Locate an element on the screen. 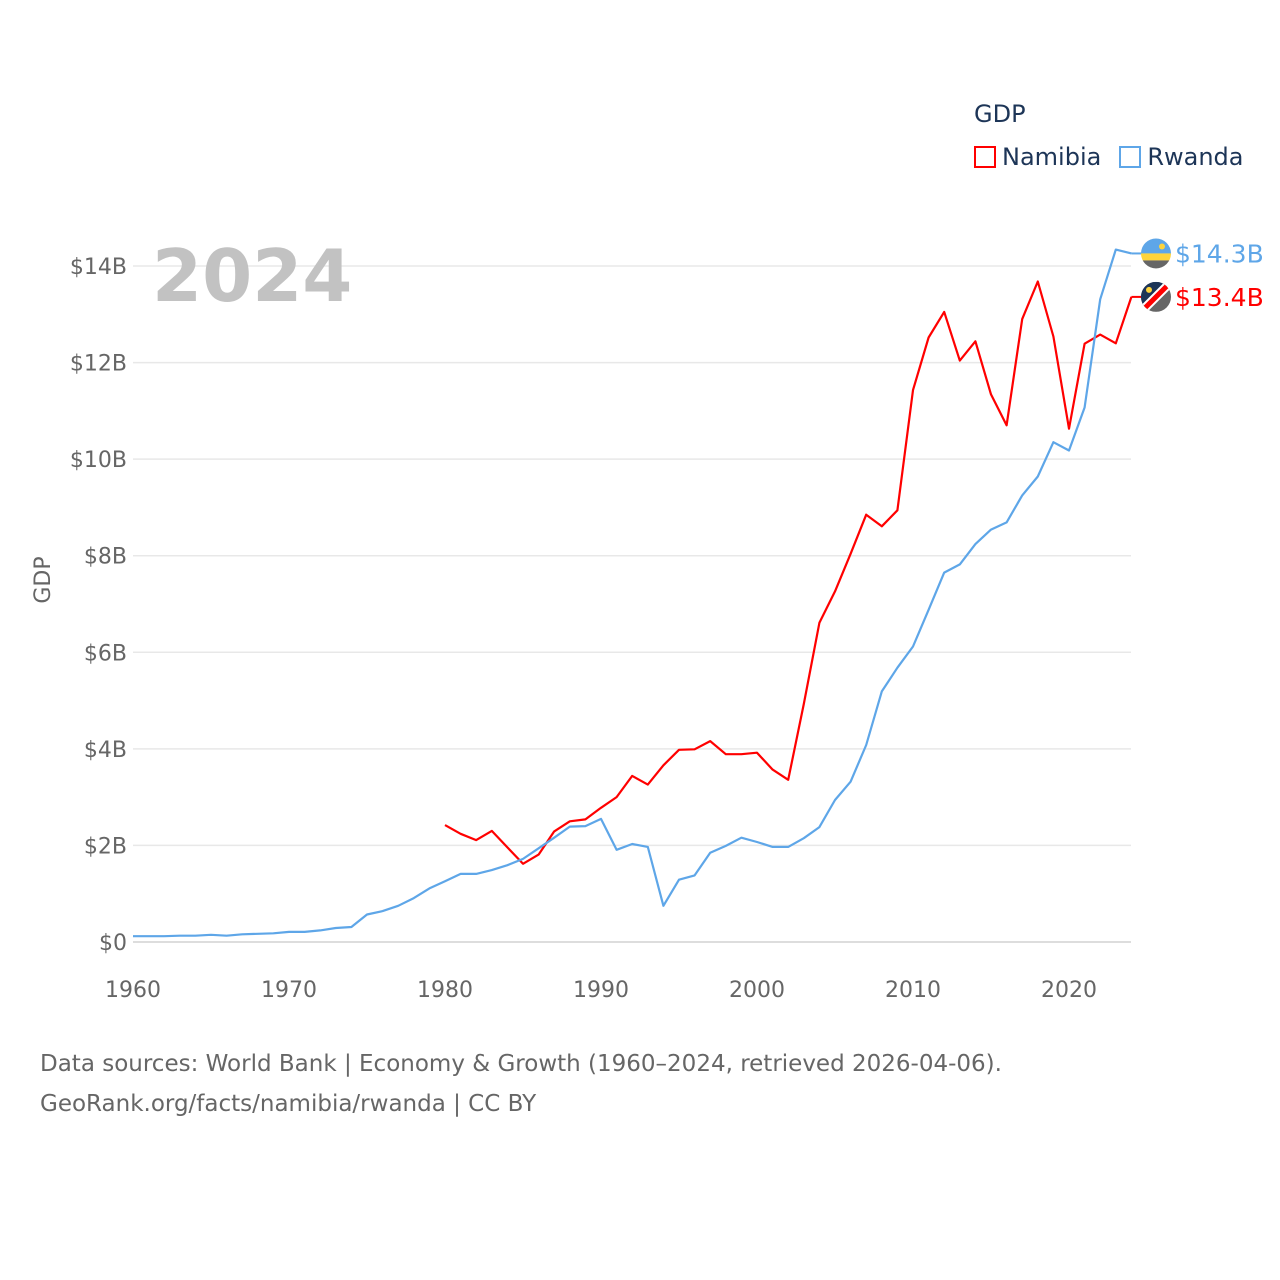 This screenshot has height=1280, width=1280. y-tick-label: $2B is located at coordinates (105, 846).